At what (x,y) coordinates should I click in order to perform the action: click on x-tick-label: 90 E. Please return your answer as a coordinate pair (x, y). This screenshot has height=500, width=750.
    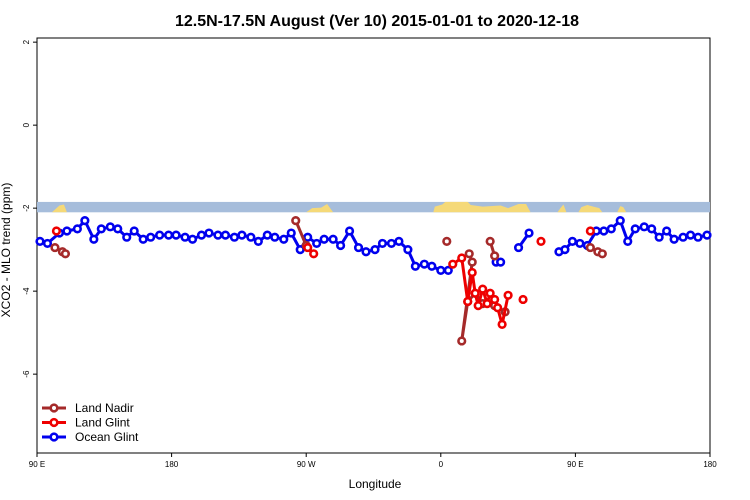
    Looking at the image, I should click on (575, 464).